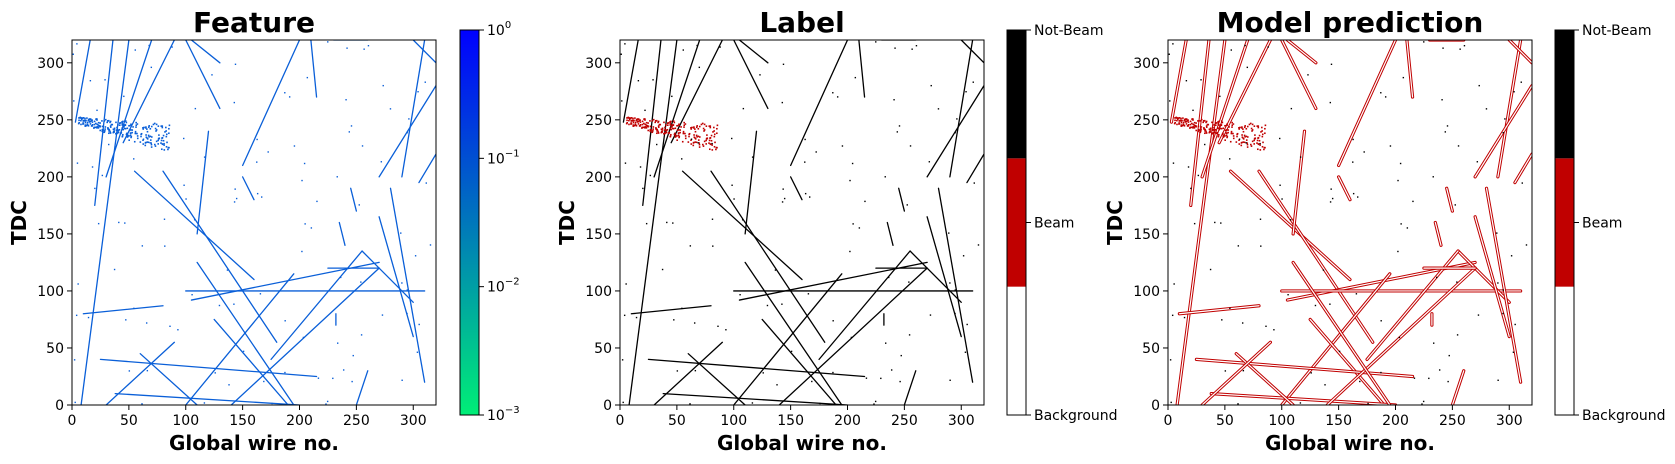  Describe the element at coordinates (50, 178) in the screenshot. I see `y-tick-label: 200` at that location.